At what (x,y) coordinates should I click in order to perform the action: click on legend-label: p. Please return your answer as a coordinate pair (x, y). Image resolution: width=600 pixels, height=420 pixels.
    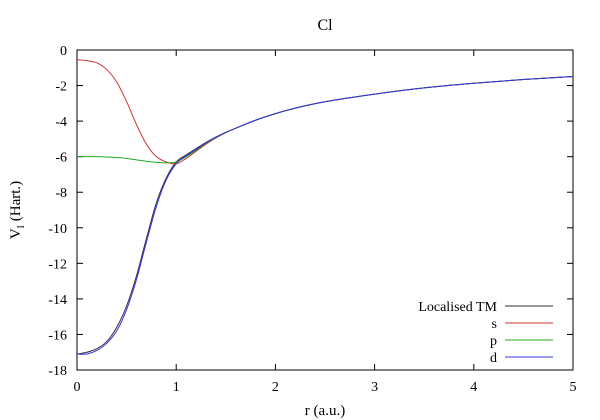
    Looking at the image, I should click on (493, 341).